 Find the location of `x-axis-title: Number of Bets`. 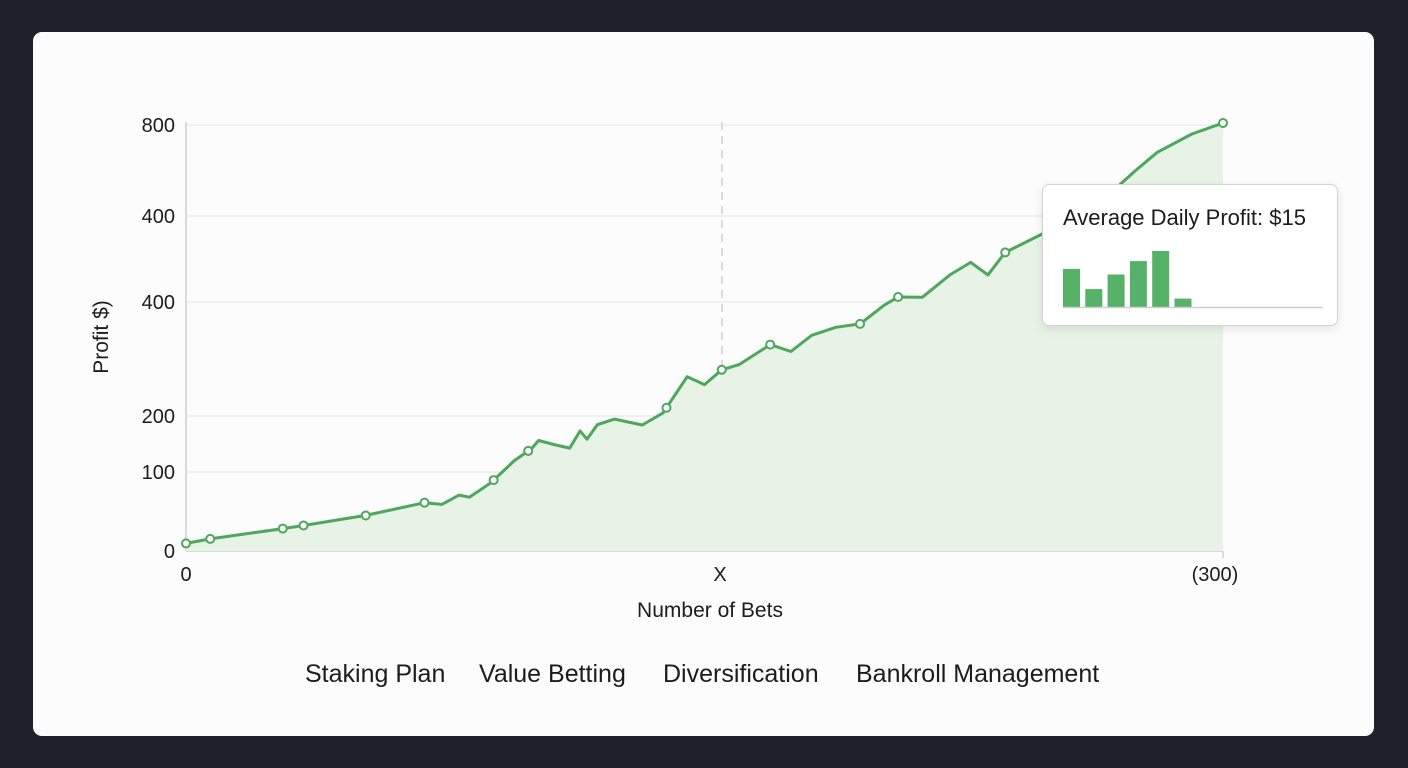

x-axis-title: Number of Bets is located at coordinates (710, 610).